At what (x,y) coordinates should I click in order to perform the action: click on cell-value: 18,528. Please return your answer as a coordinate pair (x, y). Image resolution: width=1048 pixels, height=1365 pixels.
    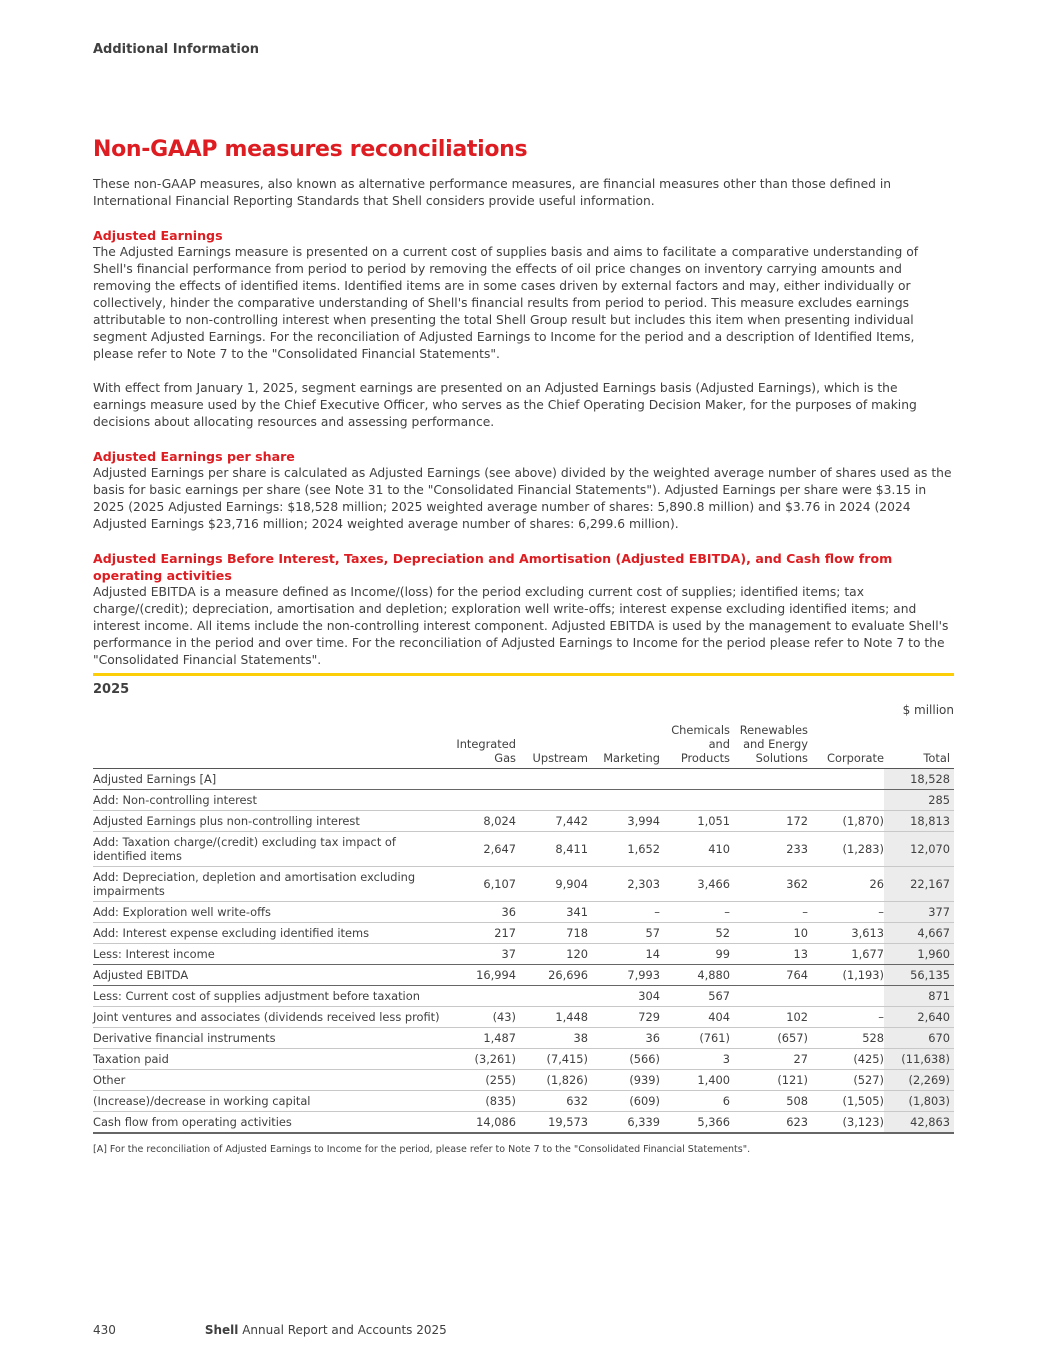
    Looking at the image, I should click on (919, 779).